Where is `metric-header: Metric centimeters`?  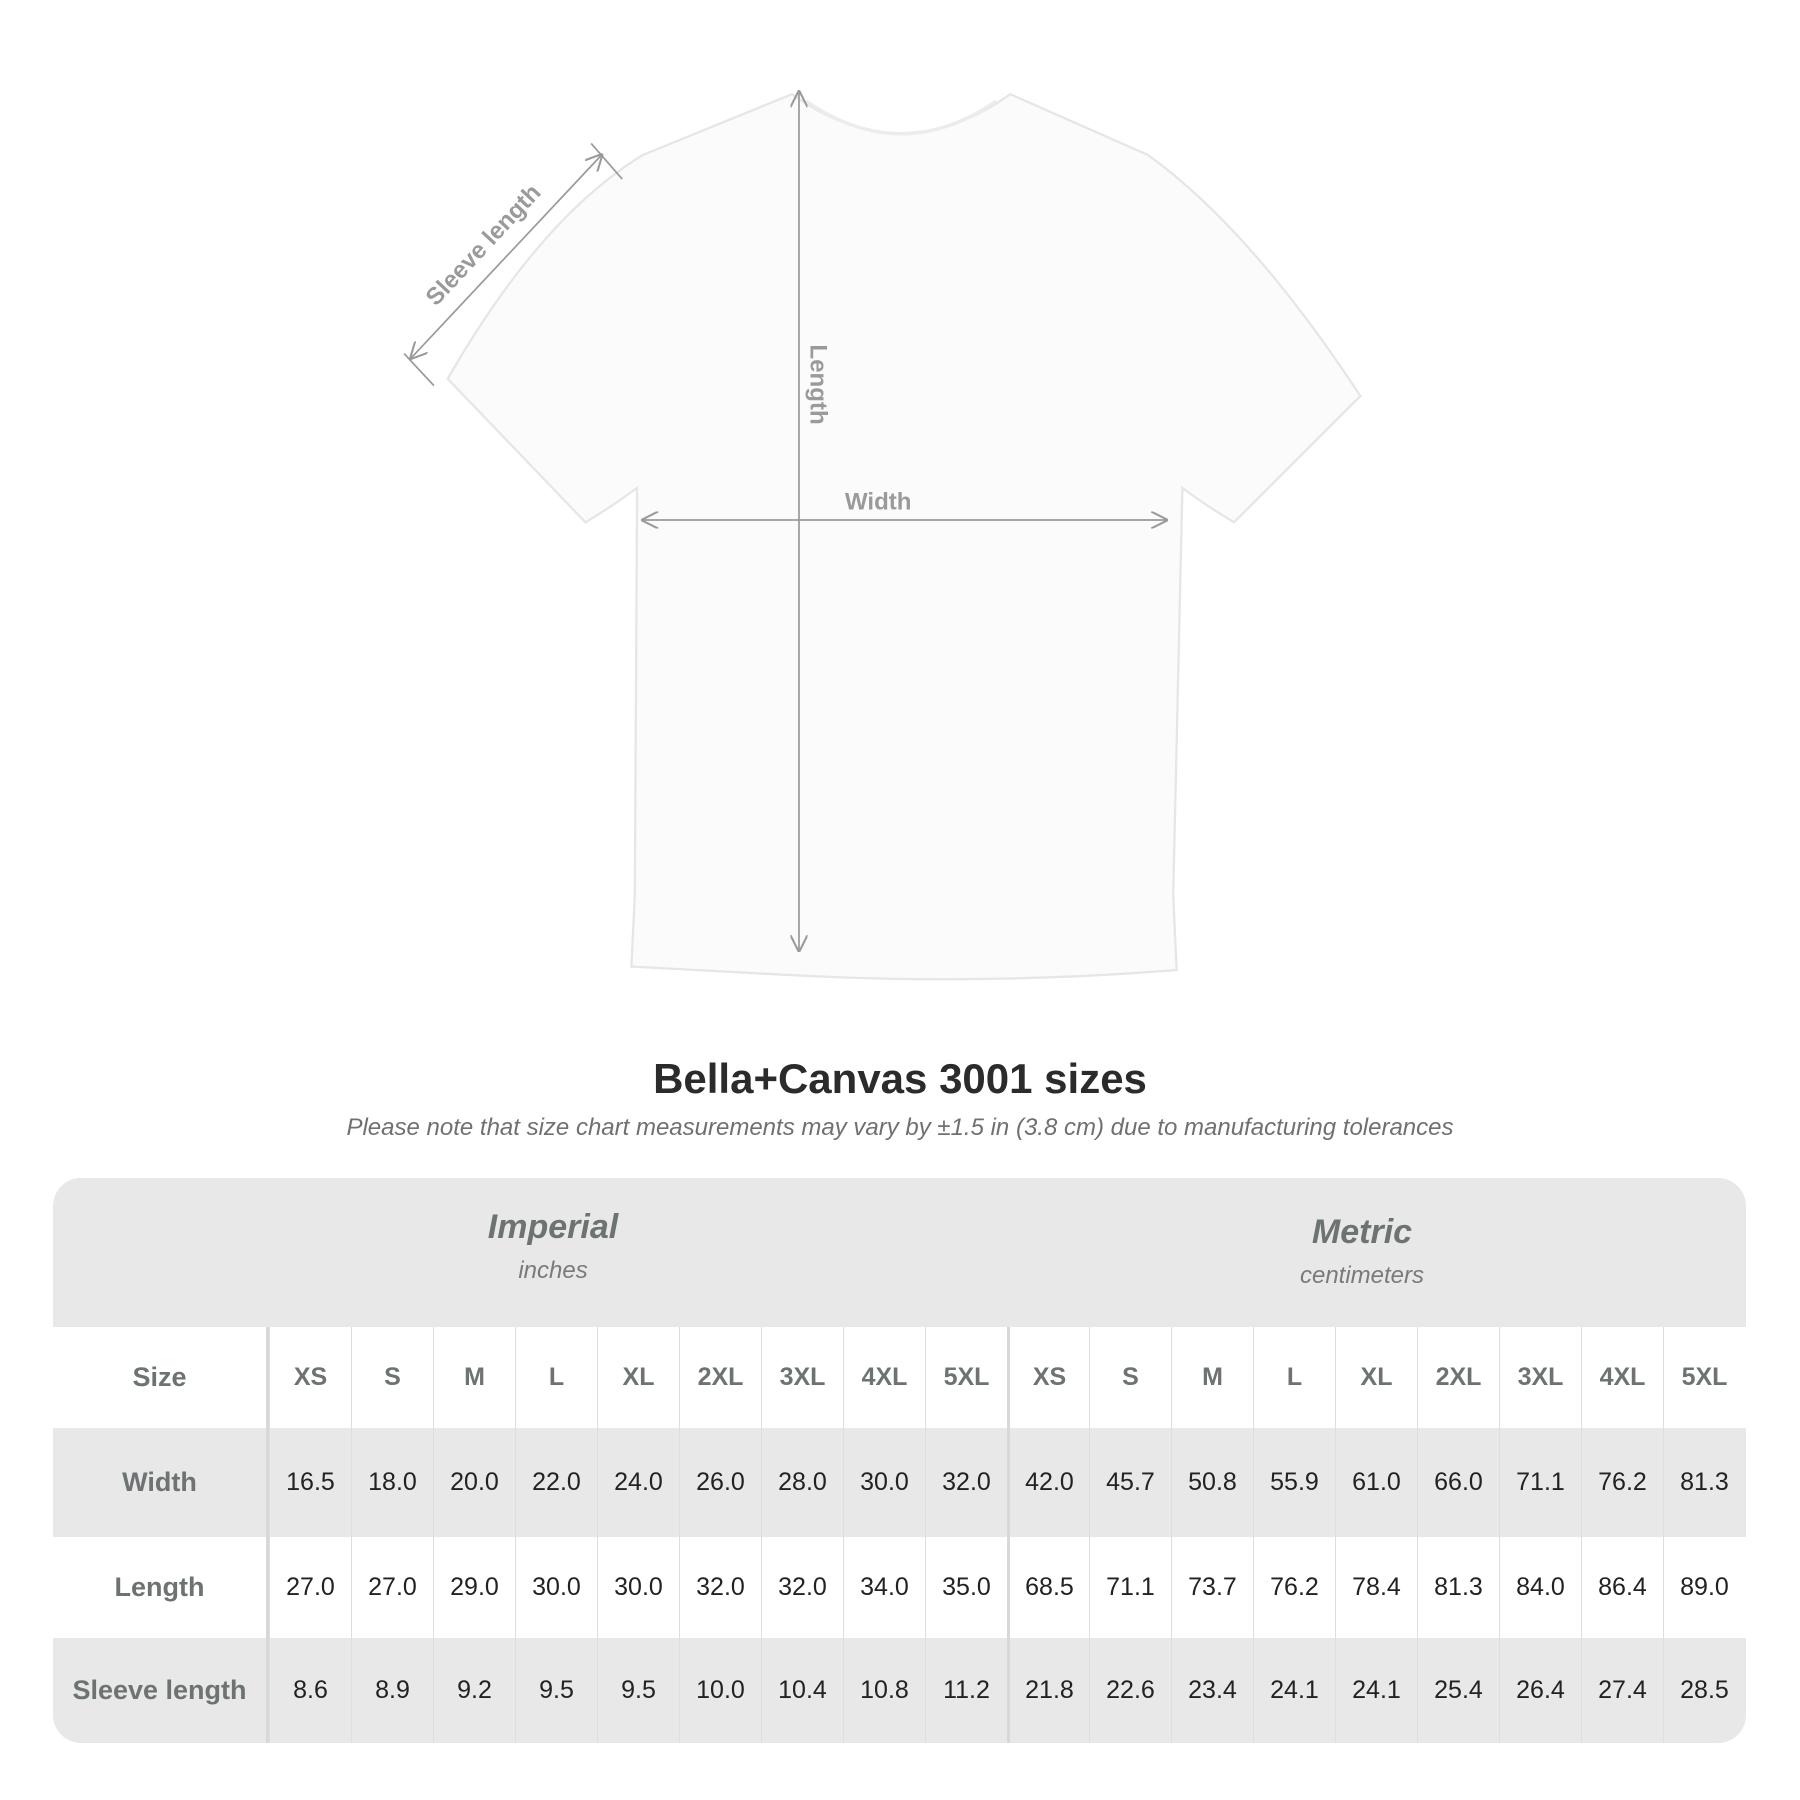 metric-header: Metric centimeters is located at coordinates (1362, 1251).